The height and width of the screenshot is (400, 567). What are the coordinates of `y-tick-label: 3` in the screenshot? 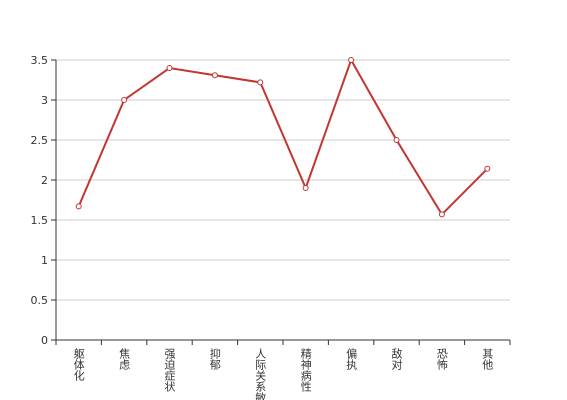 It's located at (44, 100).